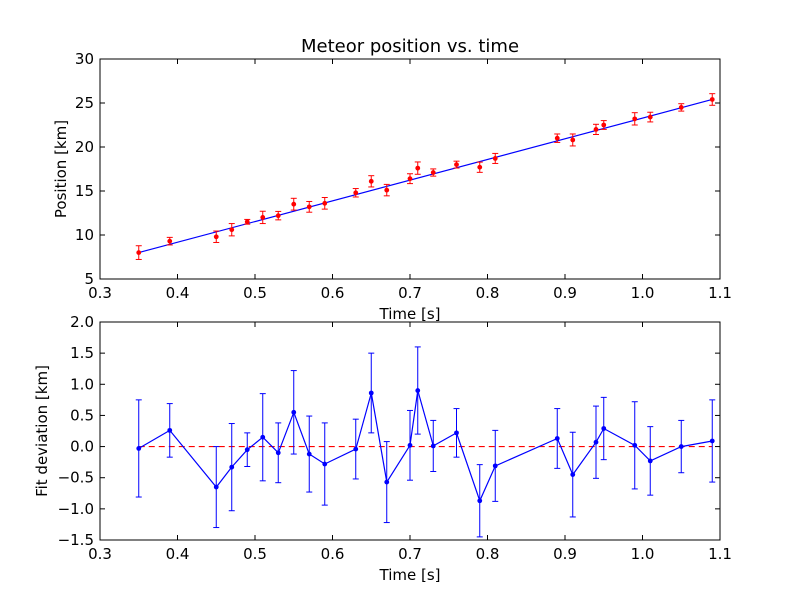 This screenshot has height=600, width=800. Describe the element at coordinates (76, 509) in the screenshot. I see `y-tick-label: −1.0` at that location.